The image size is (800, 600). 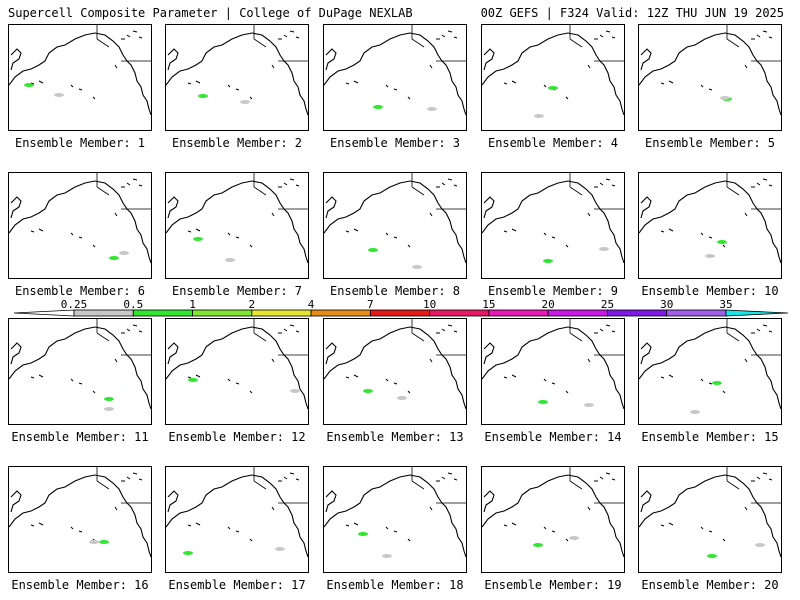 What do you see at coordinates (395, 585) in the screenshot?
I see `member-caption: Ensemble Member: 18` at bounding box center [395, 585].